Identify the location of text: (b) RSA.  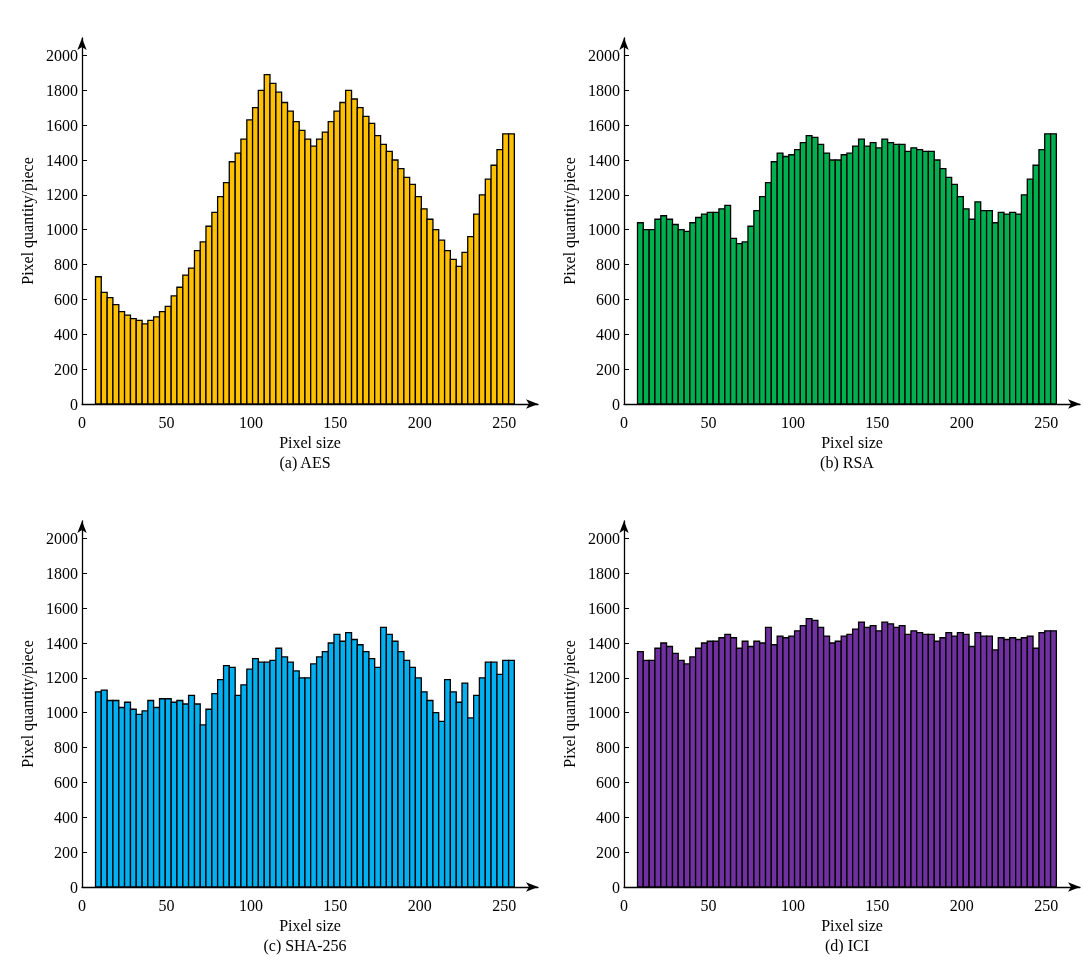
(847, 462).